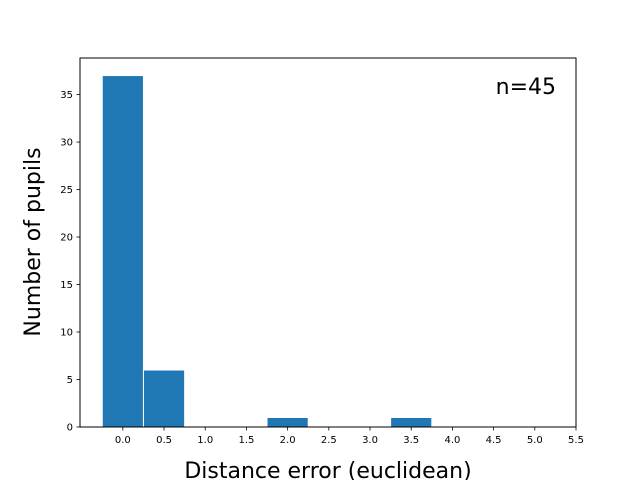 This screenshot has height=480, width=640. Describe the element at coordinates (329, 440) in the screenshot. I see `x-tick-label-5: 2.5` at that location.